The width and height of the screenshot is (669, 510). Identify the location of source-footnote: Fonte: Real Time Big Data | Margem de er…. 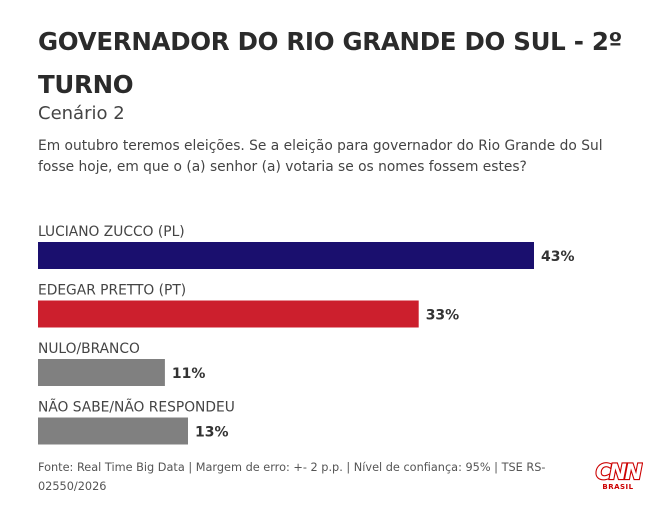
(292, 477).